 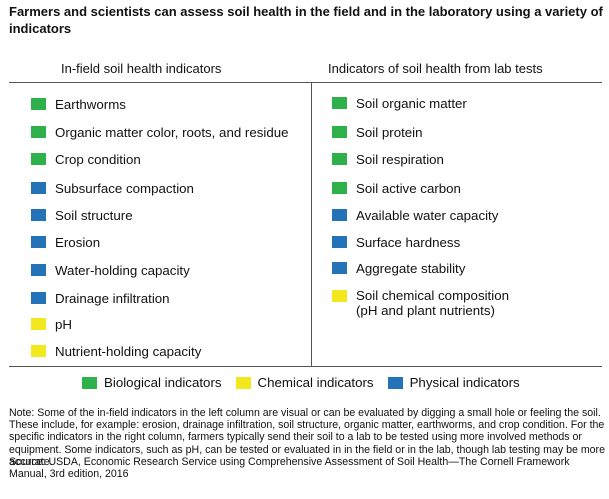 I want to click on left-indicator-item: Crop condition, so click(x=86, y=159).